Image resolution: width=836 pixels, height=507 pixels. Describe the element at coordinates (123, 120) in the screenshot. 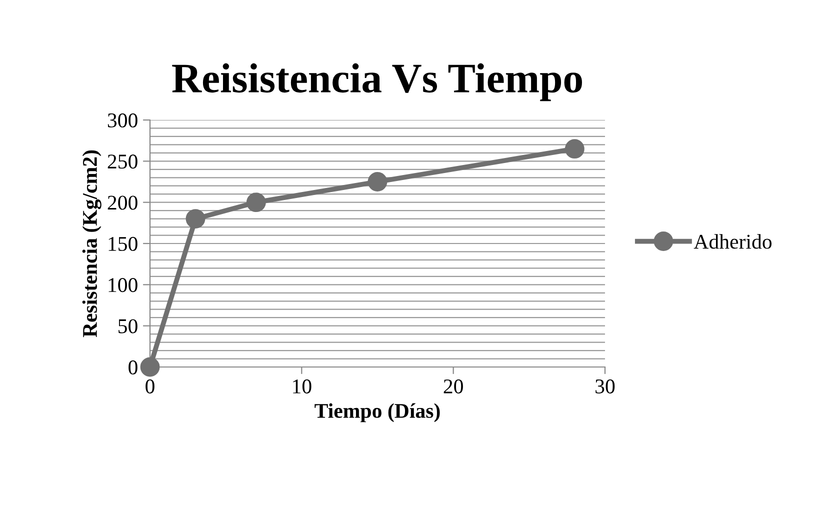

I see `y-tick-label: 300` at that location.